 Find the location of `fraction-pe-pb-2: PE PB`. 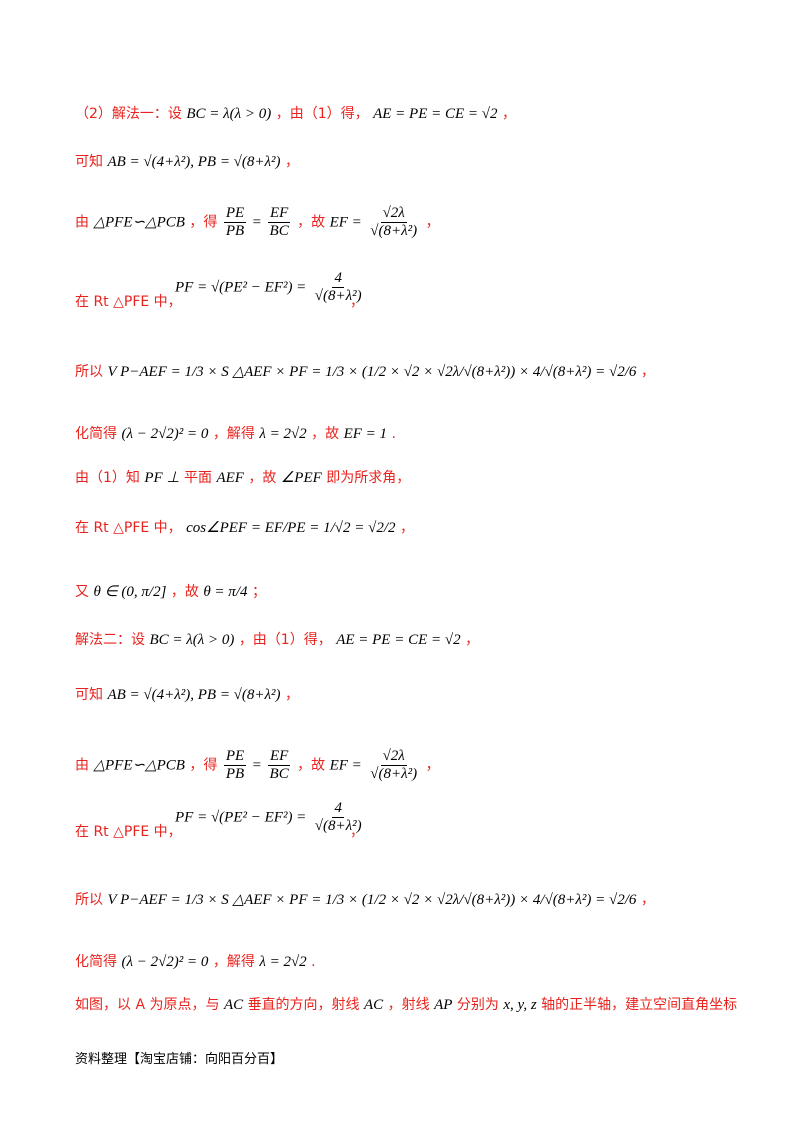

fraction-pe-pb-2: PE PB is located at coordinates (235, 765).